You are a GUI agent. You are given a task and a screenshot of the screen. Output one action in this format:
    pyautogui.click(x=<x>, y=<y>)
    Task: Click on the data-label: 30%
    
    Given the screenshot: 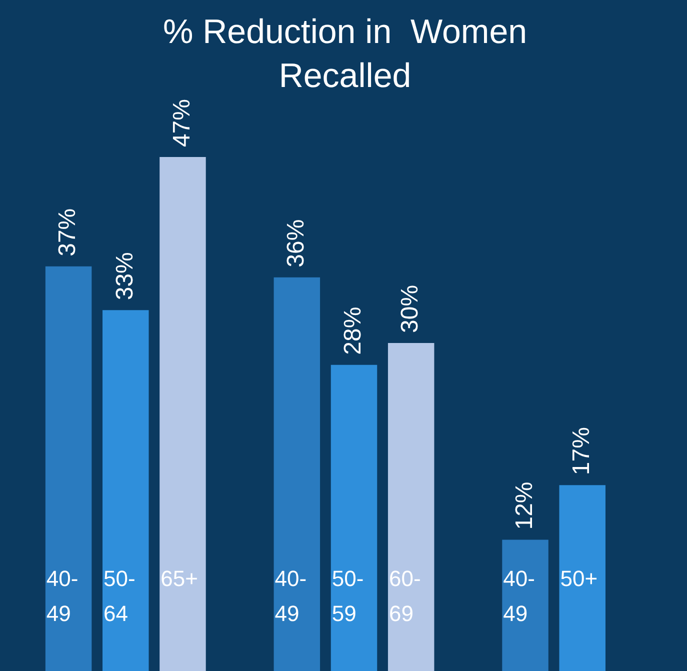 What is the action you would take?
    pyautogui.click(x=410, y=308)
    